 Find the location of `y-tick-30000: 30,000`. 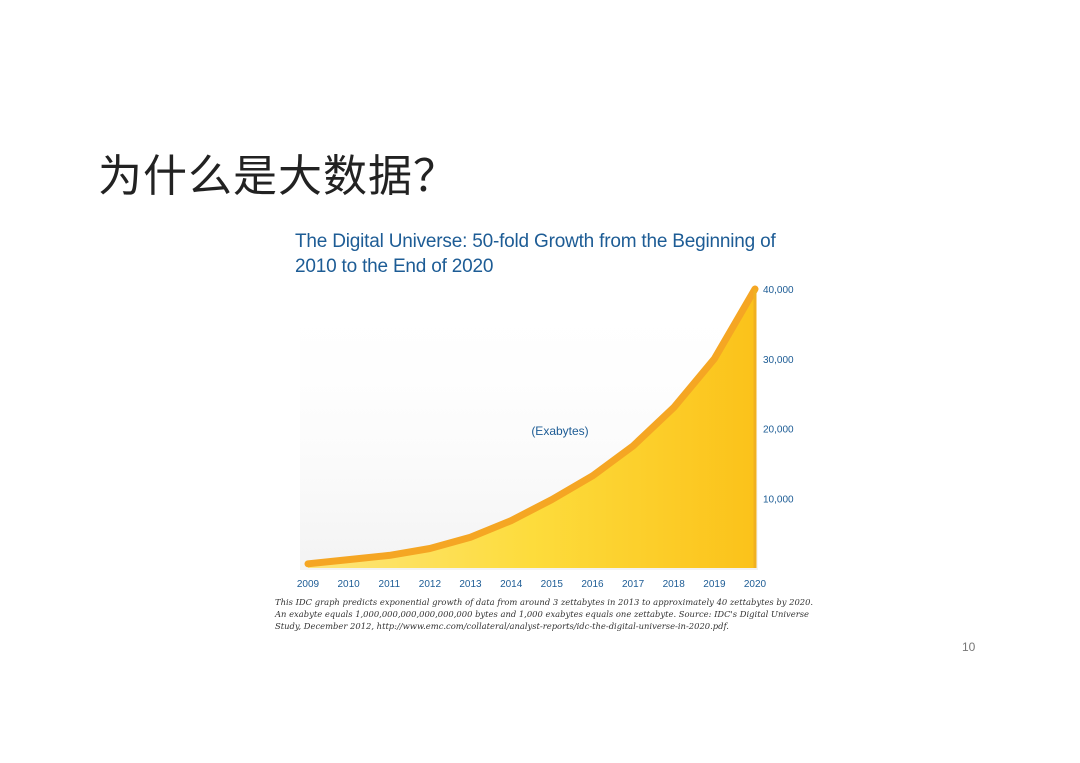

y-tick-30000: 30,000 is located at coordinates (778, 360).